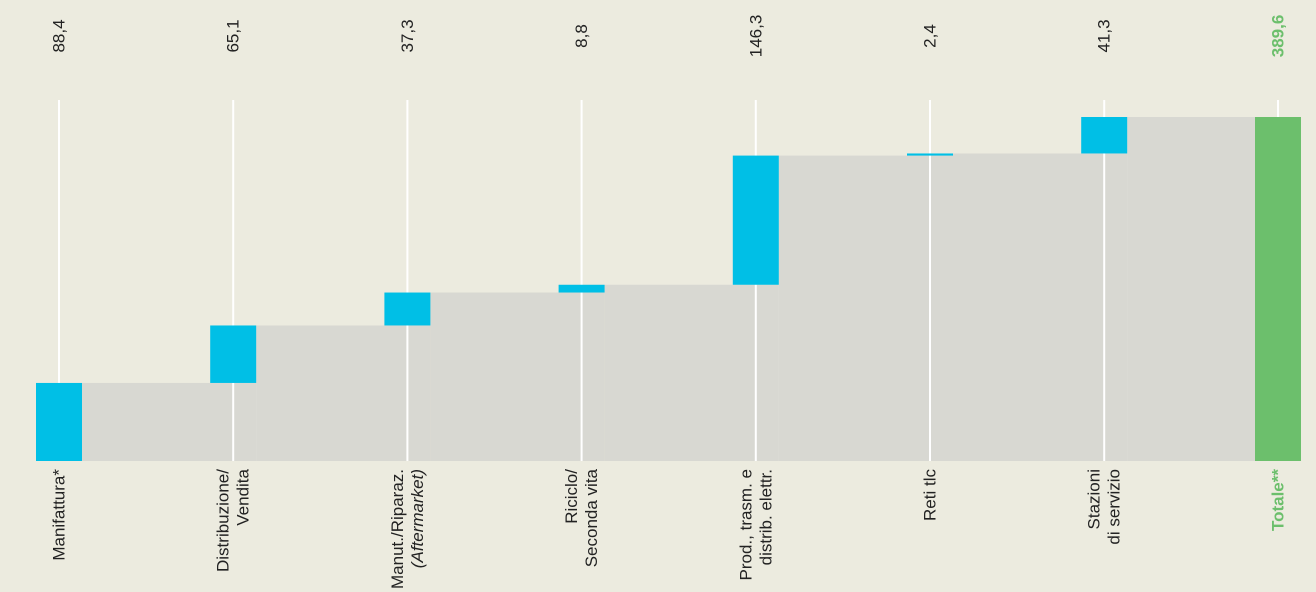 This screenshot has width=1316, height=592. What do you see at coordinates (1278, 500) in the screenshot?
I see `category-label: Totale**` at bounding box center [1278, 500].